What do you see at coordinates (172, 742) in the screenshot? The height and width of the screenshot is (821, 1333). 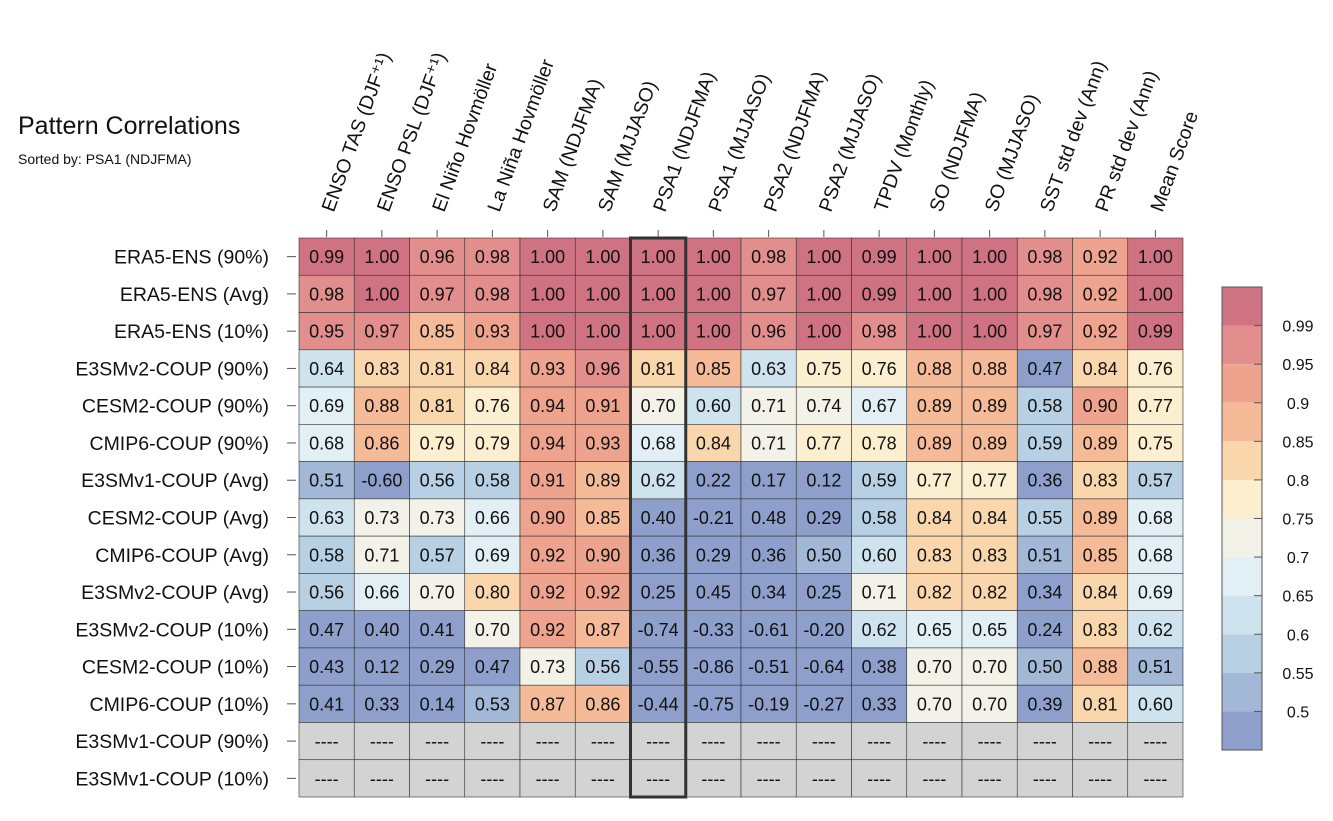 I see `row-label: E3SMv1-COUP (90%)` at bounding box center [172, 742].